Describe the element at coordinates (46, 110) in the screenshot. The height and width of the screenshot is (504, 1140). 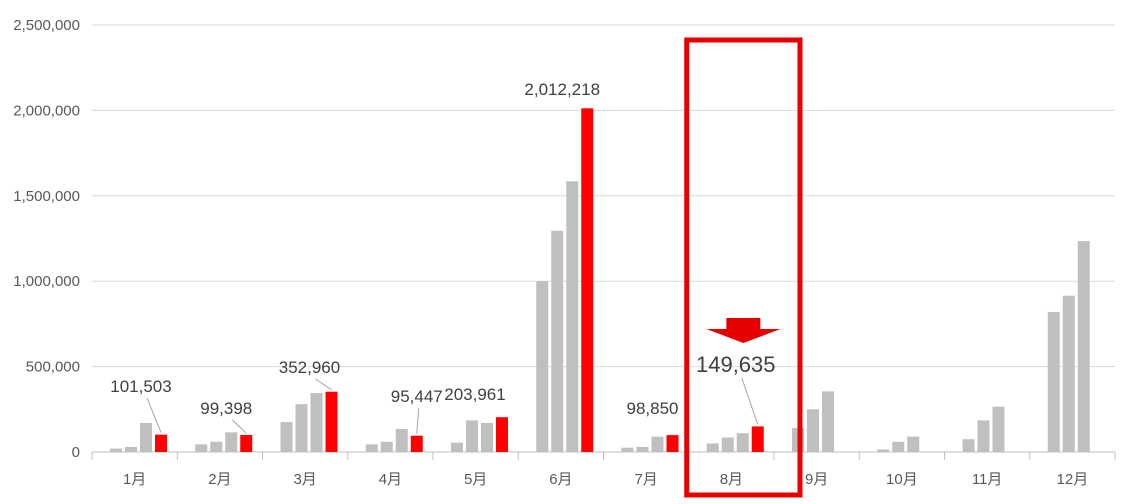
I see `y-tick-label: 2,000,000` at that location.